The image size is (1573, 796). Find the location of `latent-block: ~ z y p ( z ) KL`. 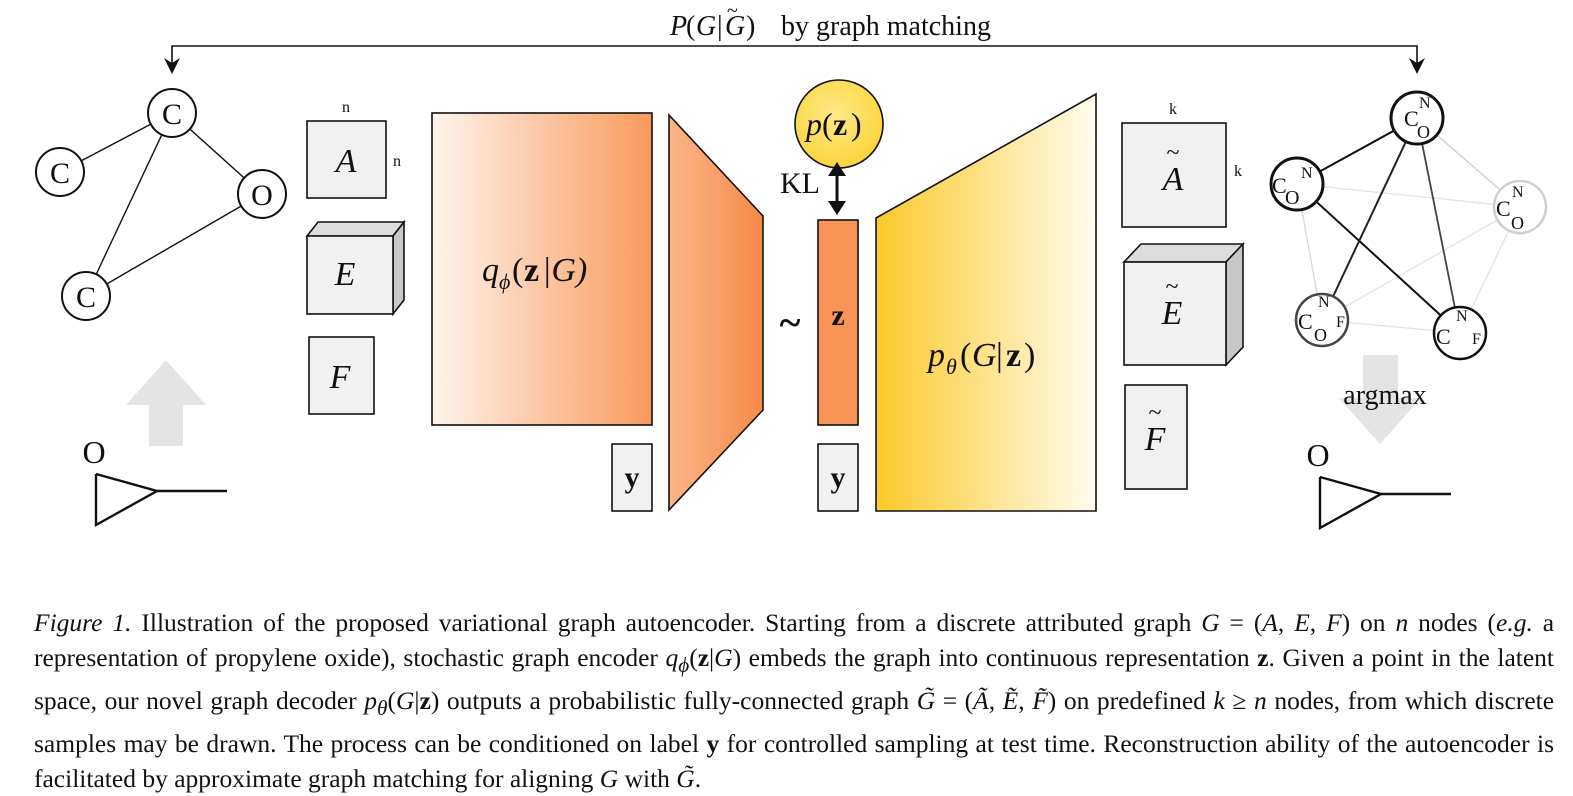

latent-block: ~ z y p ( z ) KL is located at coordinates (832, 295).